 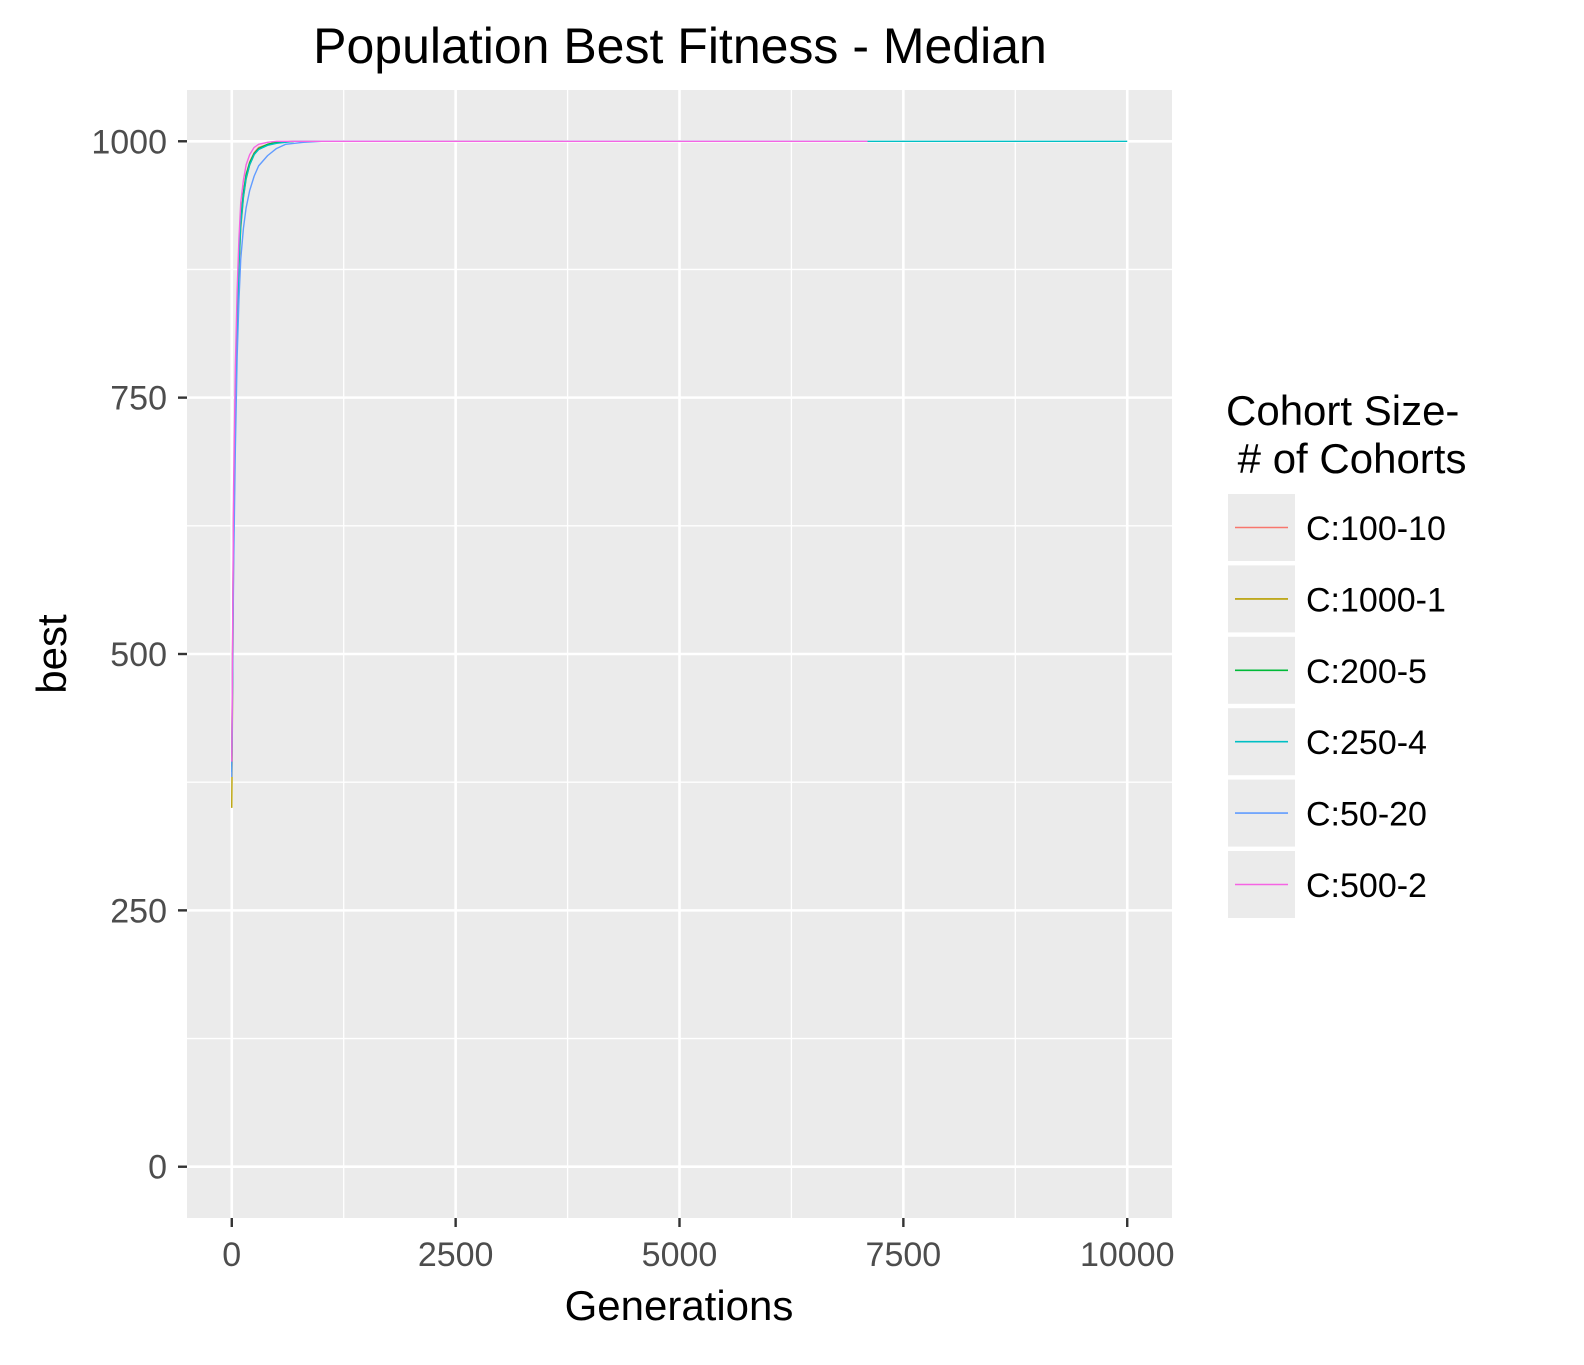 I want to click on y-axis: 0 250 500 750 1000, so click(x=139, y=655).